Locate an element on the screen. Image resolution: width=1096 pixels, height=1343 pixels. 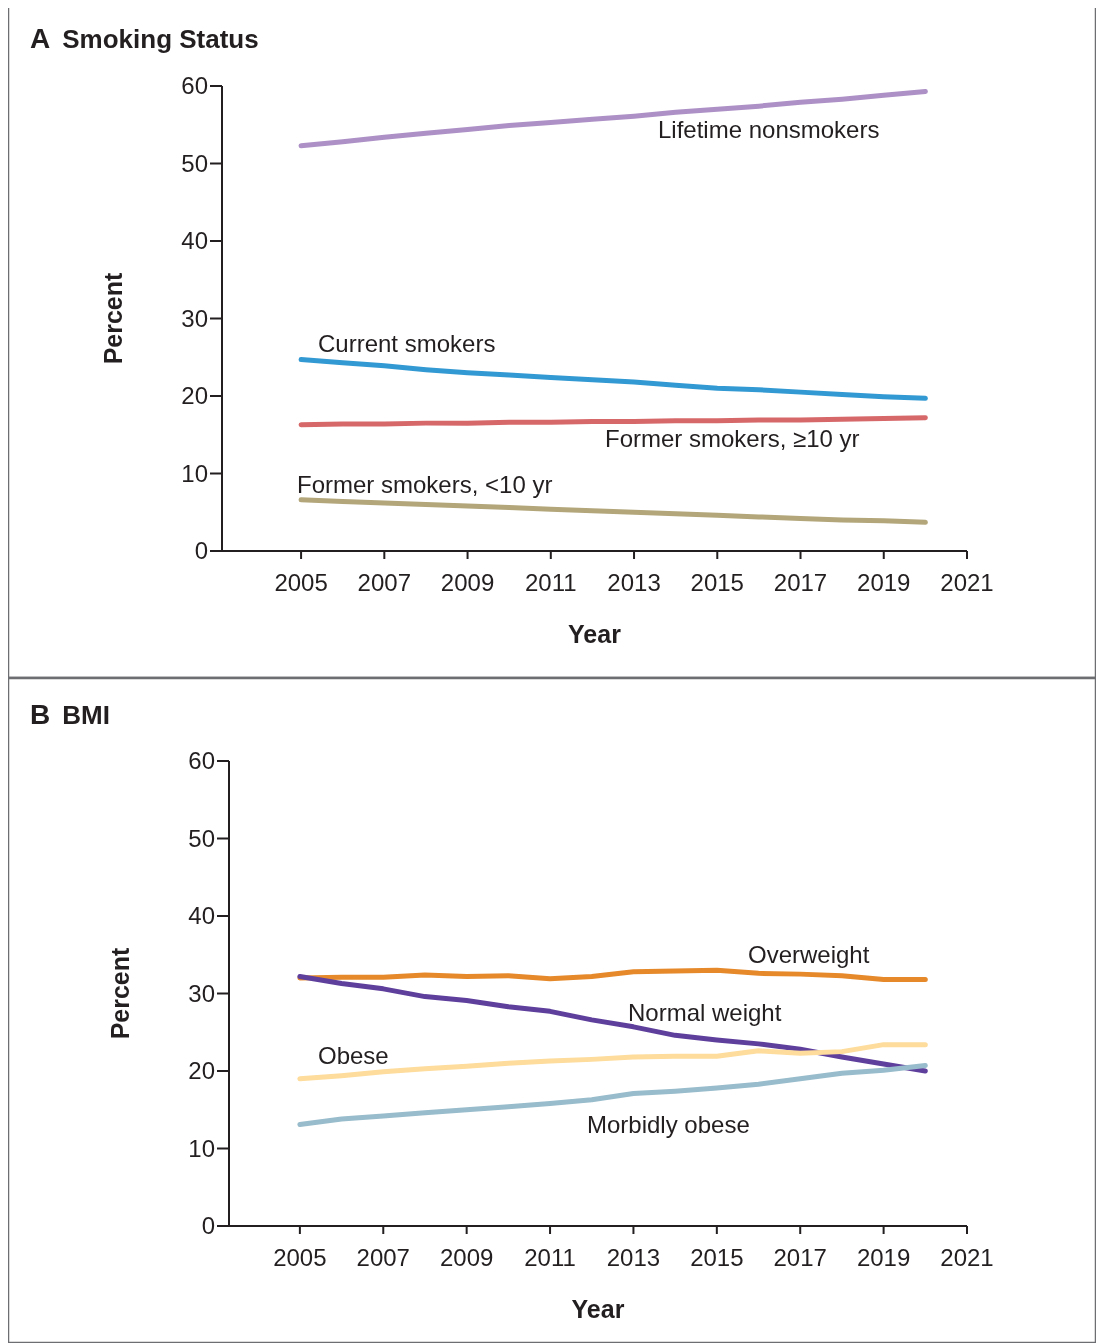
series-label: Obese is located at coordinates (353, 1055).